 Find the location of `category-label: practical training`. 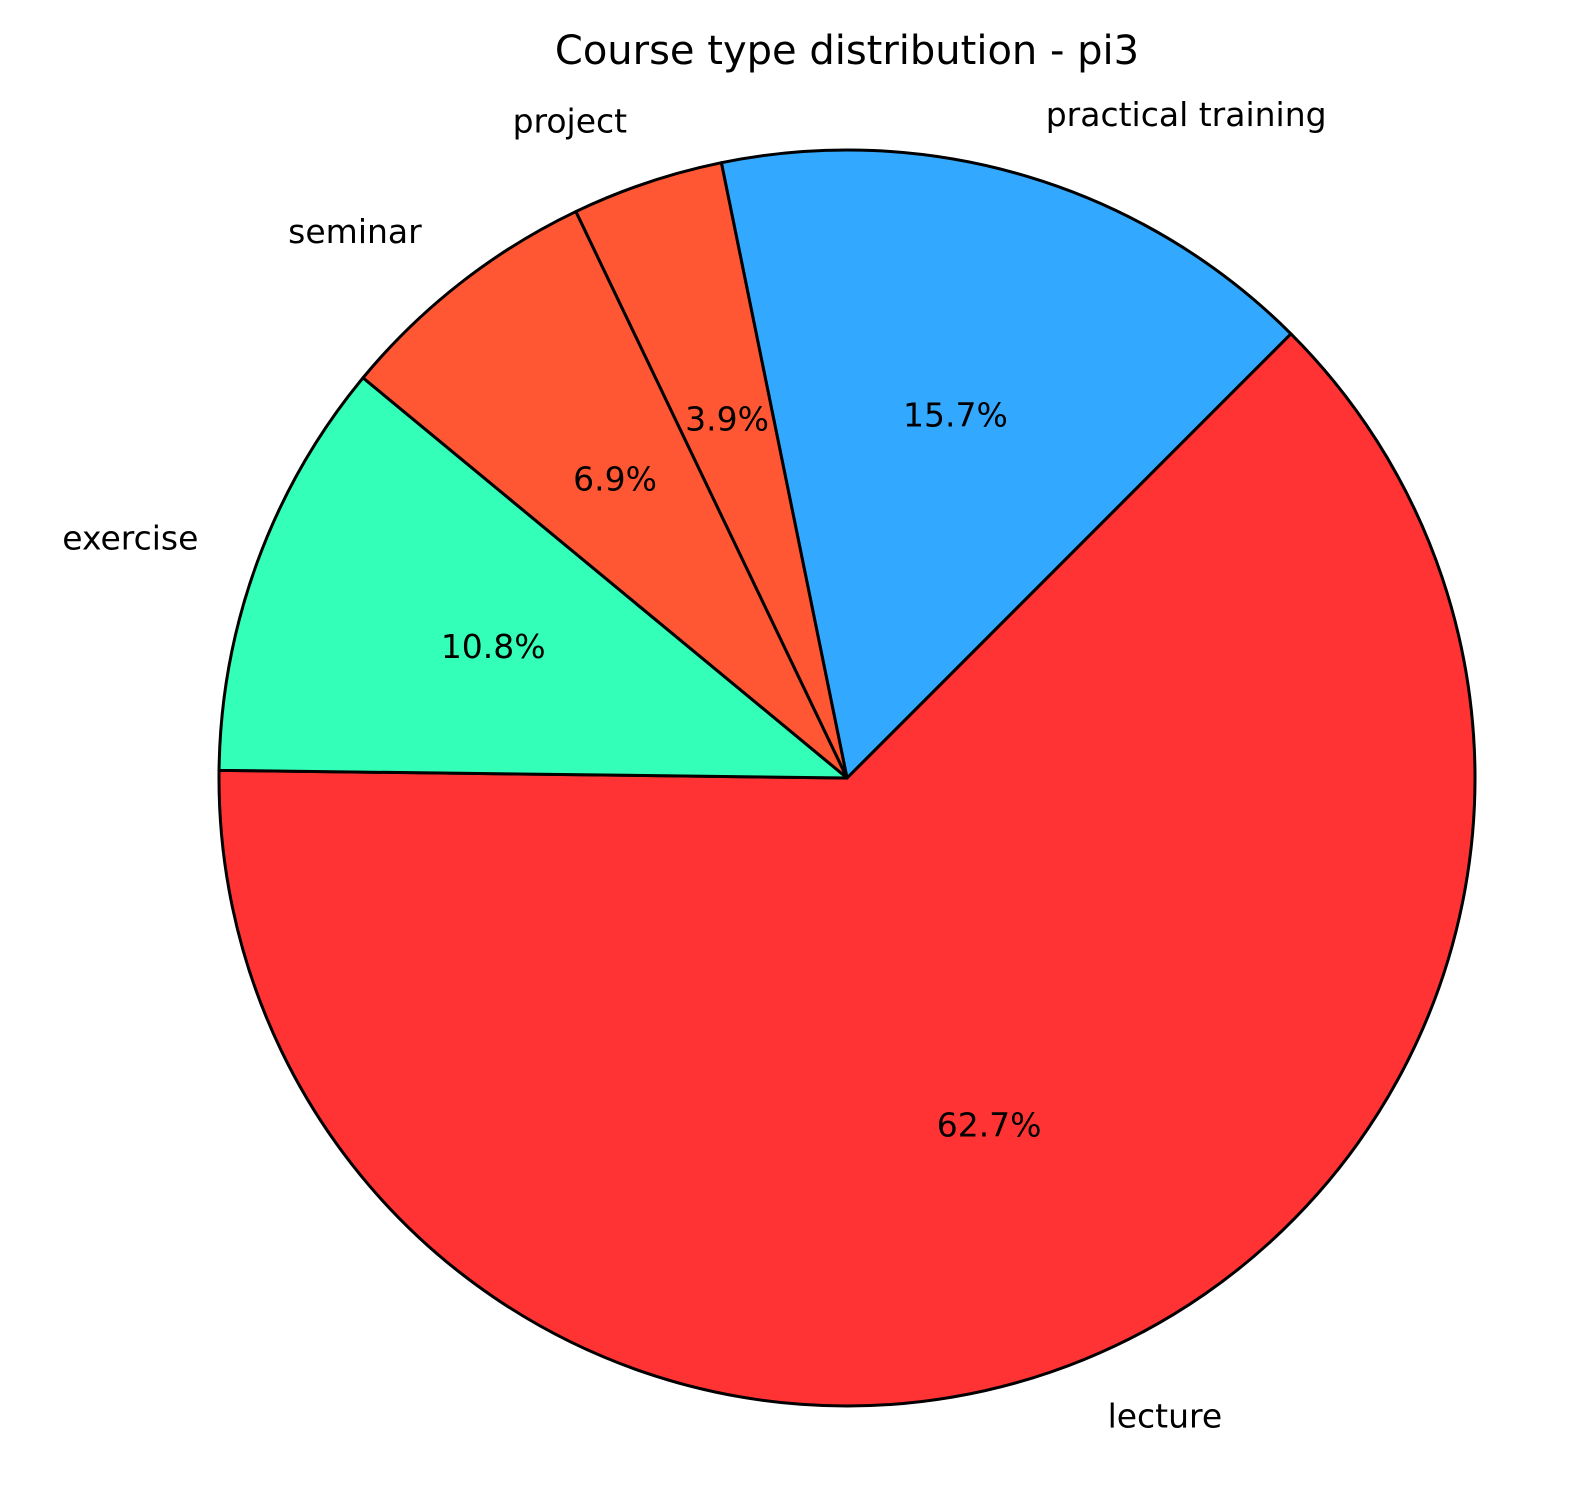

category-label: practical training is located at coordinates (1186, 114).